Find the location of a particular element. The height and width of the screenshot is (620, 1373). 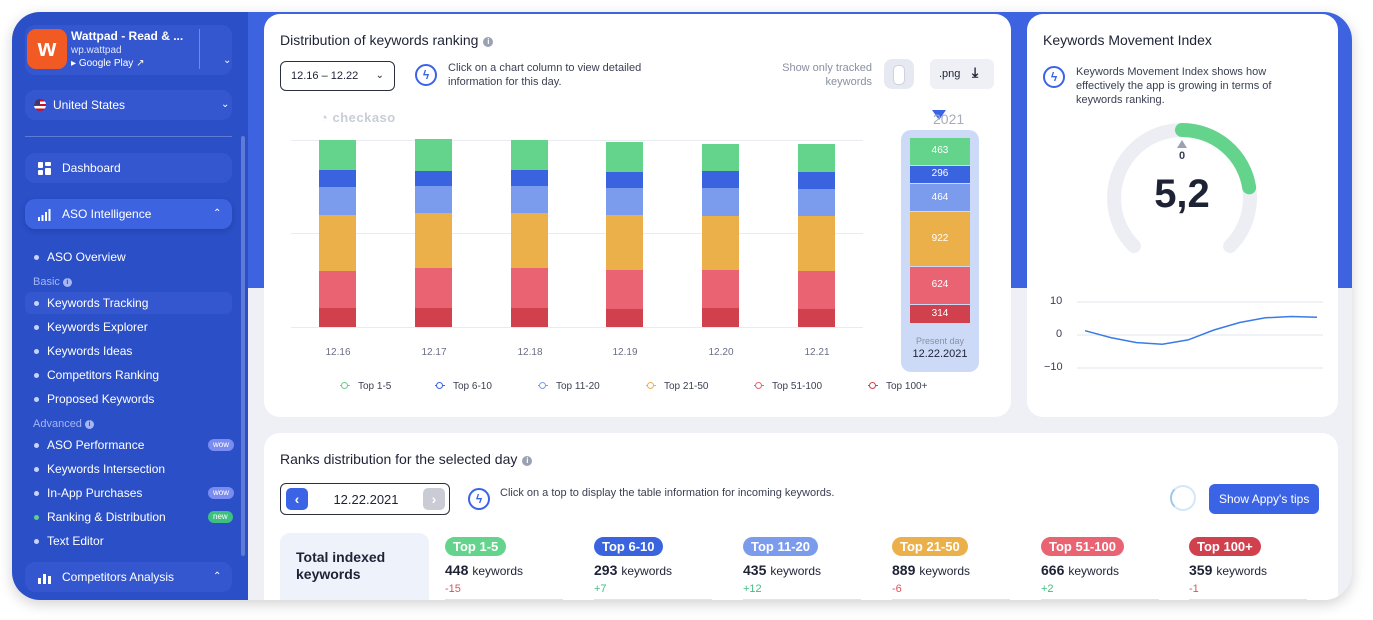

date-range-select: 12.16 – 12.22 ⌄ is located at coordinates (337, 76).